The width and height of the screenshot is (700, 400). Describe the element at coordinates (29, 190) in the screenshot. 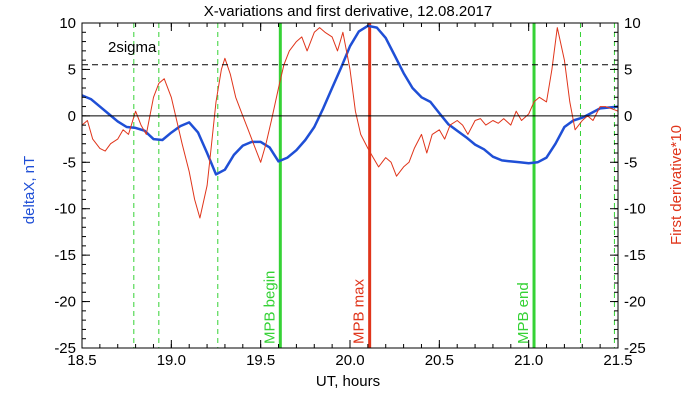

I see `y-axis-label-left: deltaX, nT` at that location.